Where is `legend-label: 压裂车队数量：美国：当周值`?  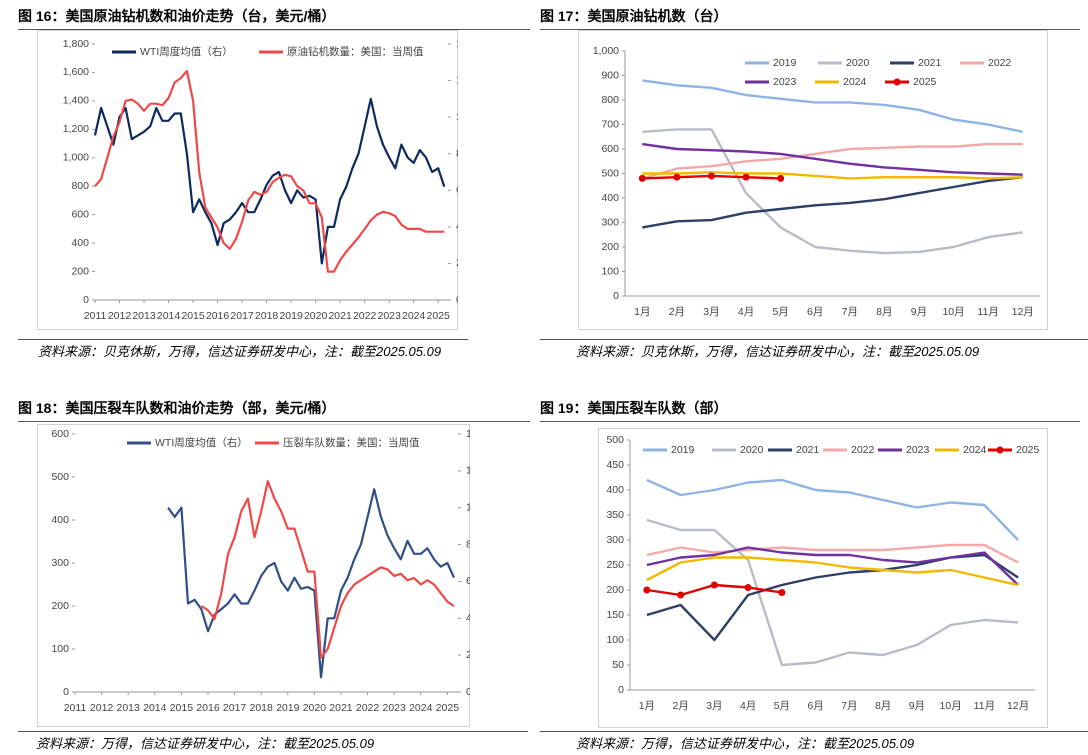
legend-label: 压裂车队数量：美国：当周值 is located at coordinates (351, 442).